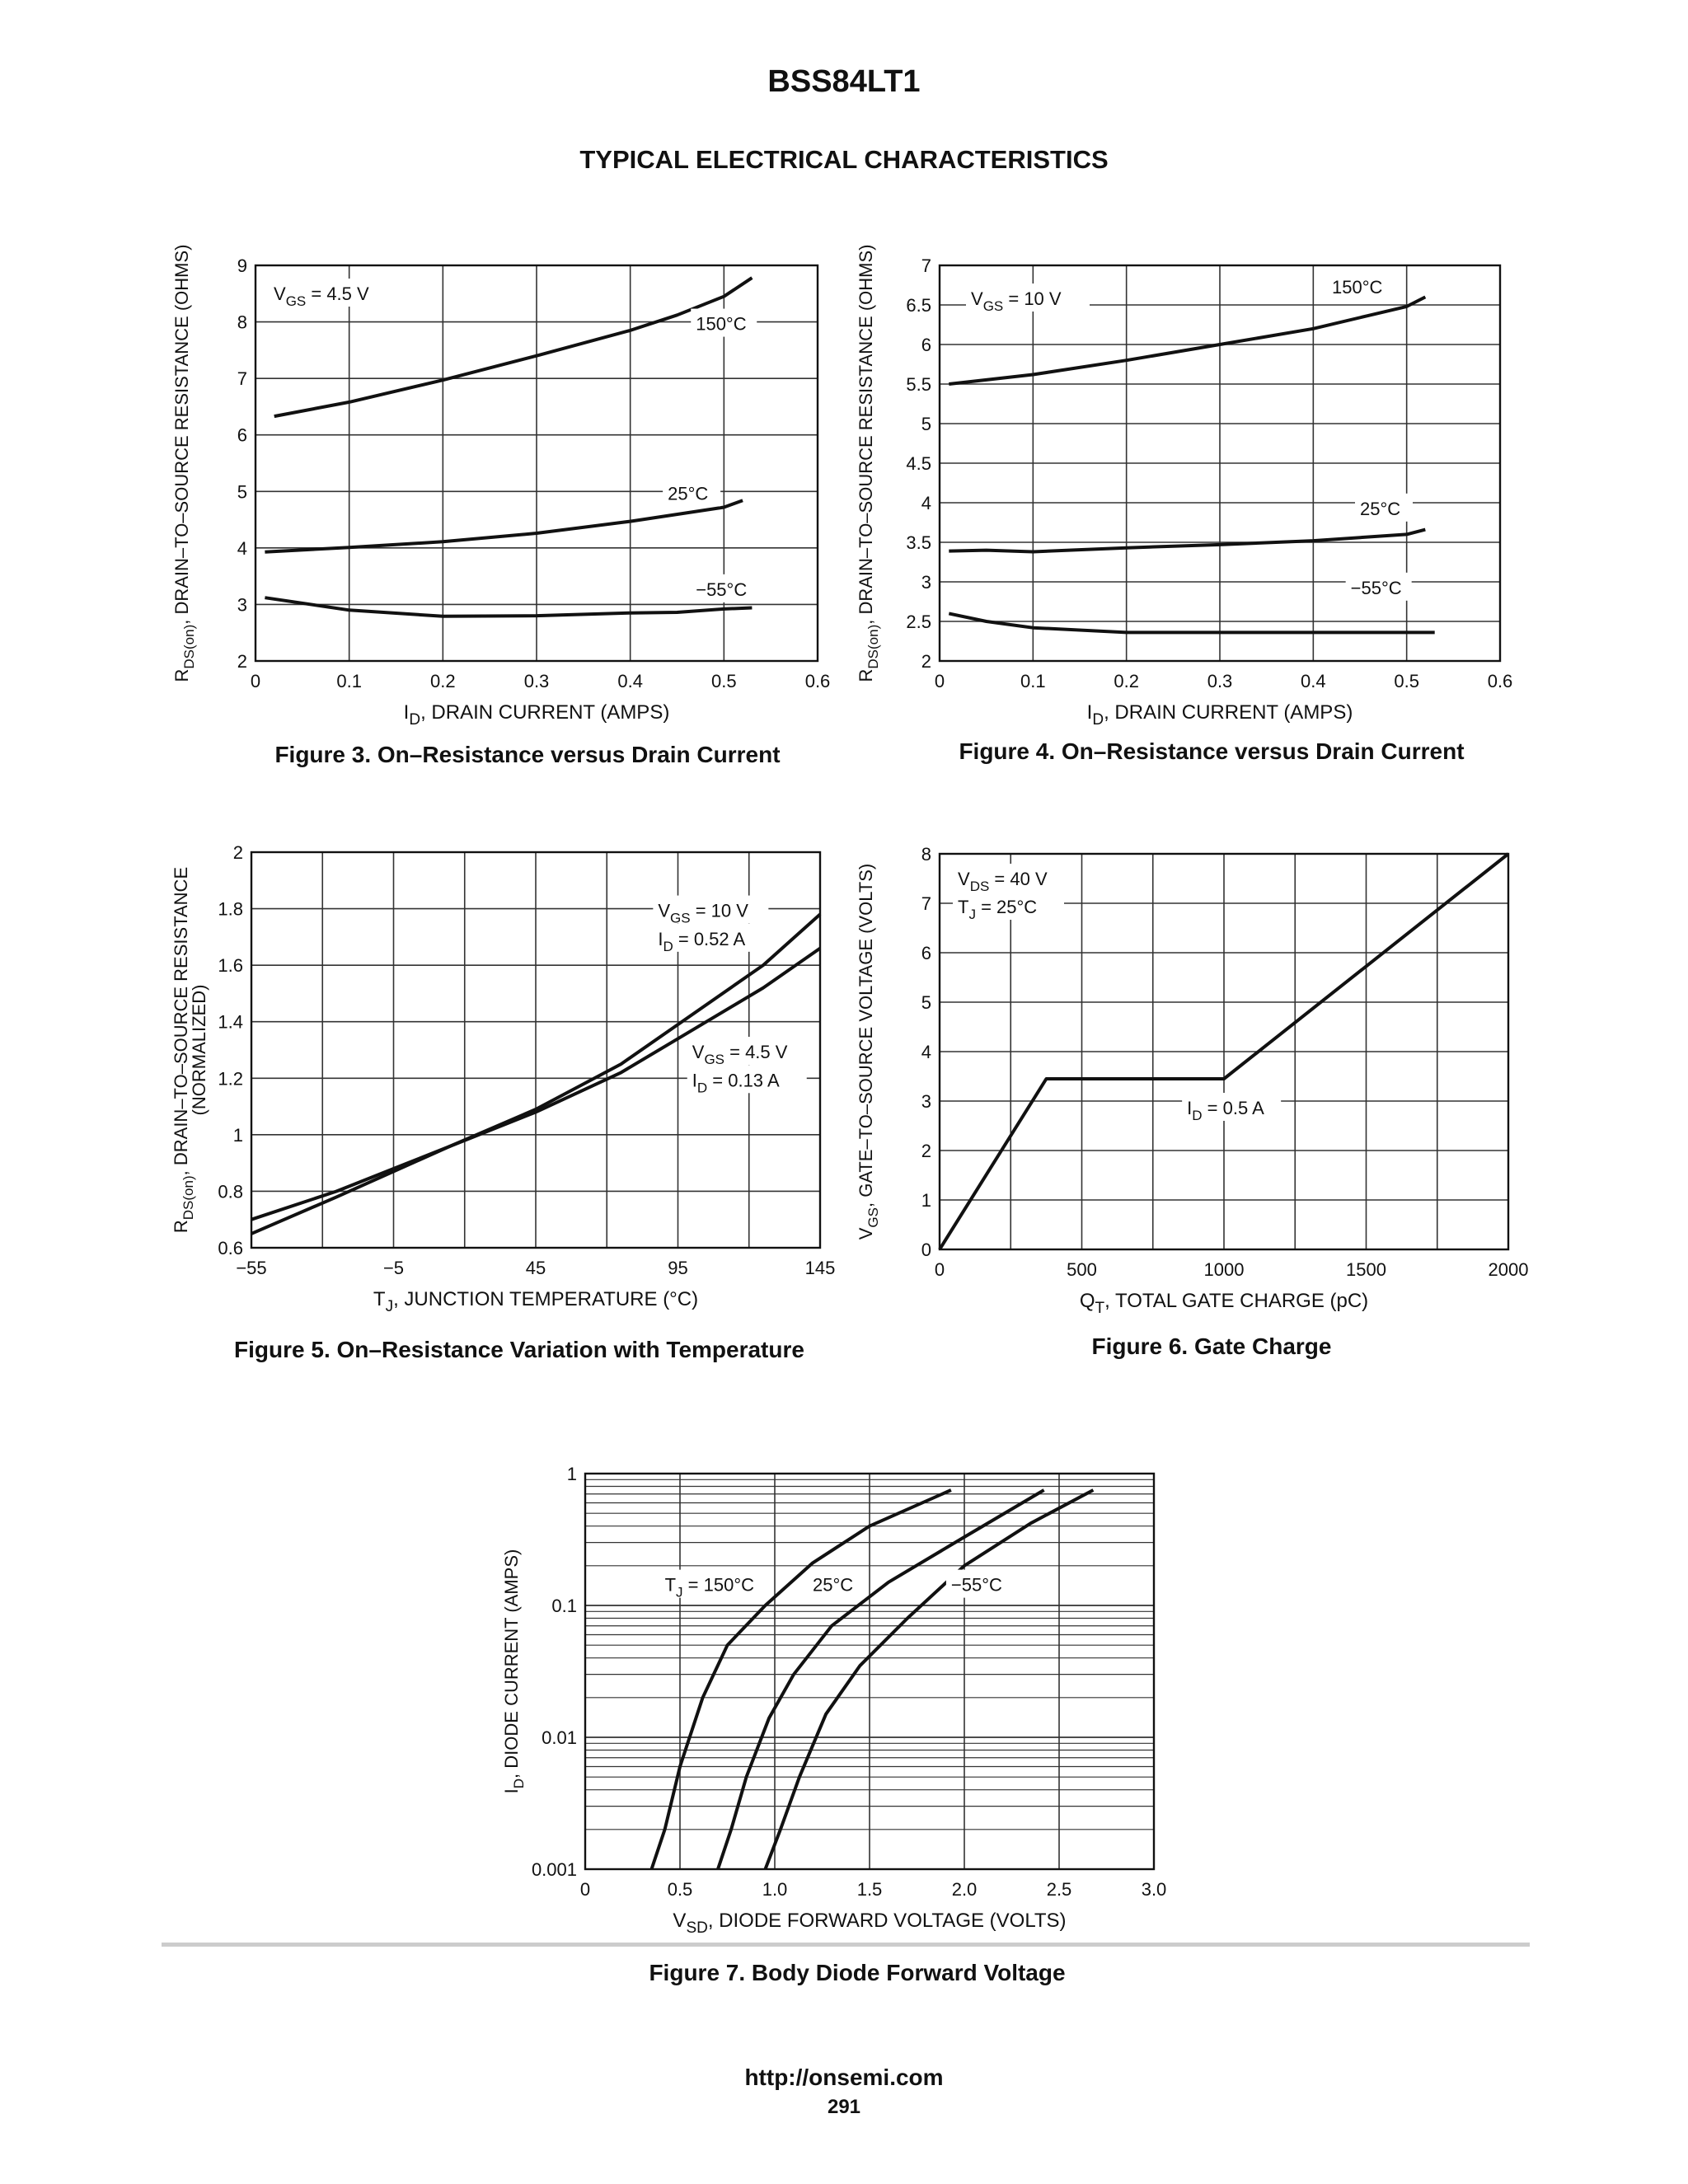 This screenshot has width=1688, height=2184. What do you see at coordinates (998, 909) in the screenshot?
I see `condition-label-tj: TJ = 25°C` at bounding box center [998, 909].